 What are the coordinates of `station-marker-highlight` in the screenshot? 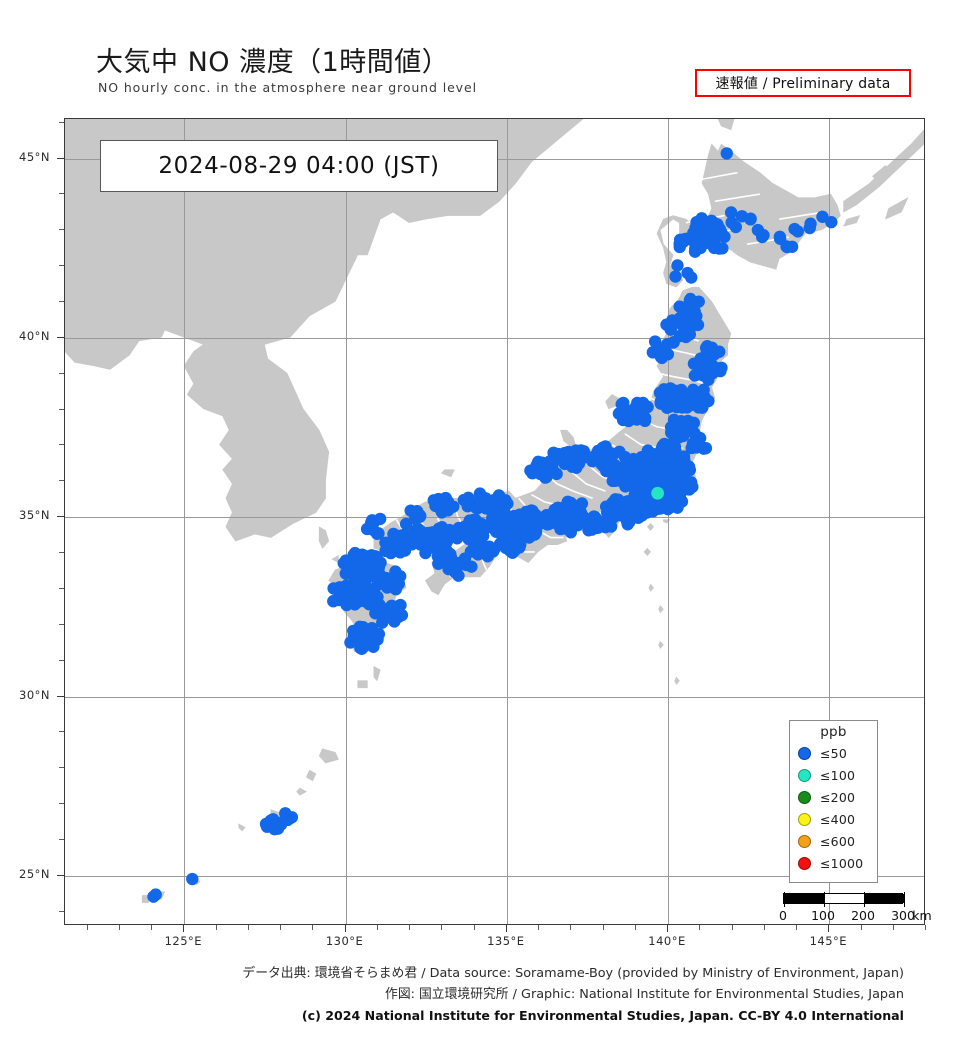 It's located at (658, 493).